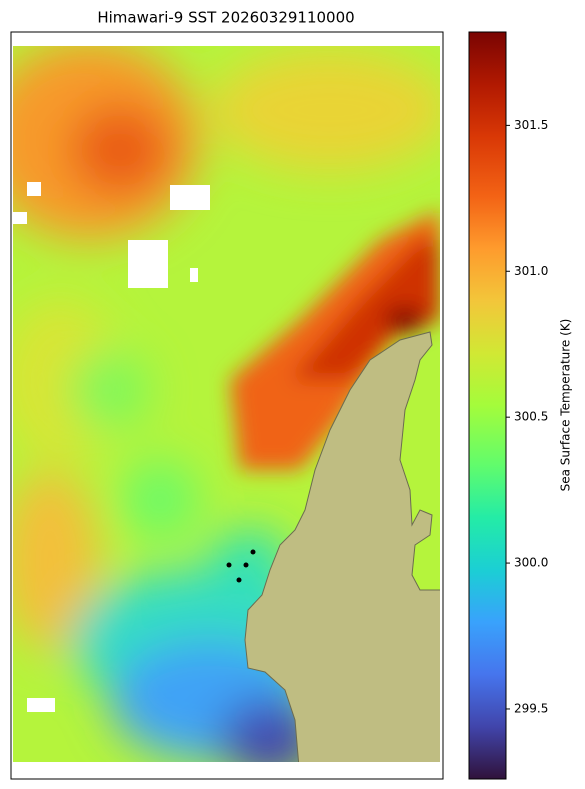  What do you see at coordinates (531, 563) in the screenshot?
I see `colorbar-tick-label: 300.0` at bounding box center [531, 563].